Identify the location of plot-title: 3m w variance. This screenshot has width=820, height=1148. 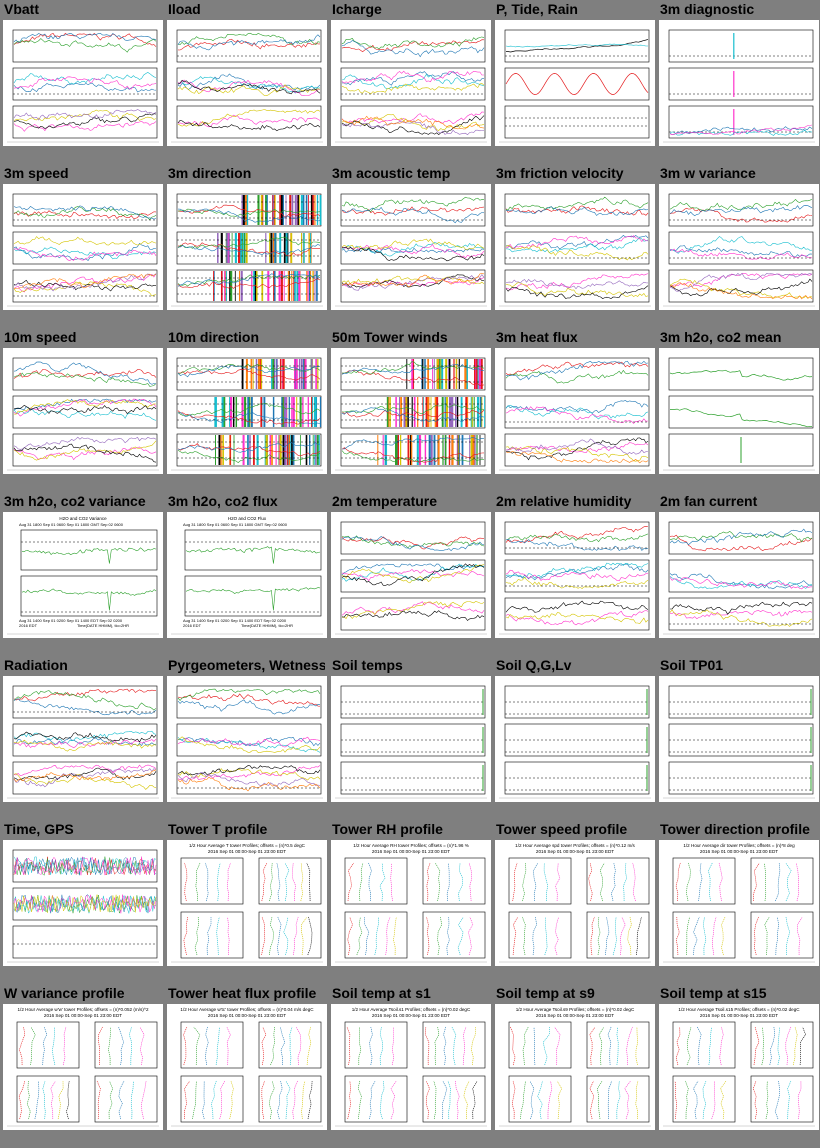
(708, 173).